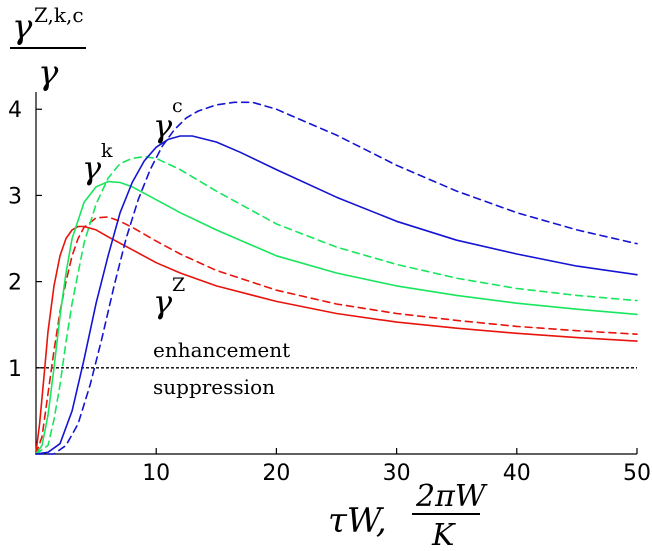 The height and width of the screenshot is (551, 652). What do you see at coordinates (48, 73) in the screenshot?
I see `y-label-denominator: γ` at bounding box center [48, 73].